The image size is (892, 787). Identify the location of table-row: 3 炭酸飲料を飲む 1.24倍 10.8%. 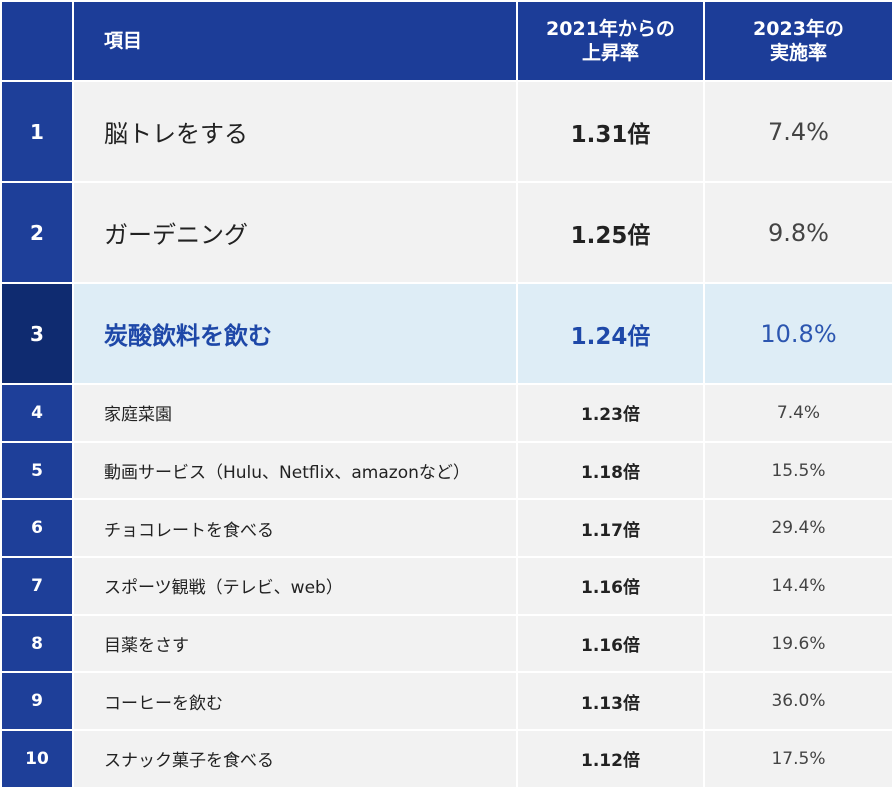
(446, 333).